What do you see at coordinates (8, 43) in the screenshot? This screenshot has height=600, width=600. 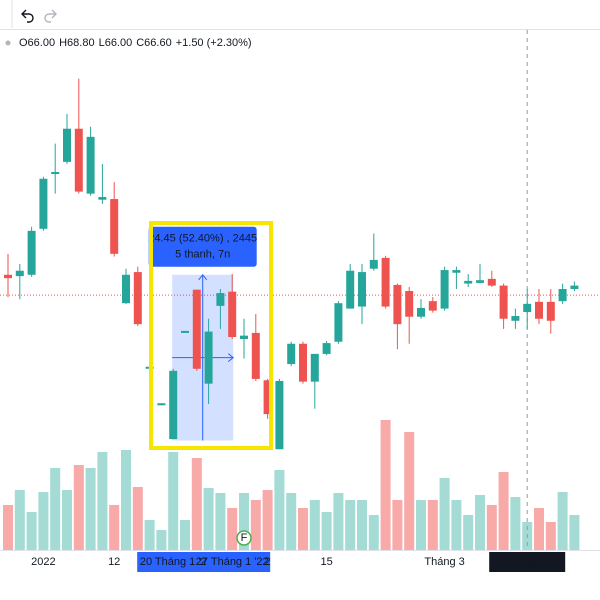 I see `status-dot` at bounding box center [8, 43].